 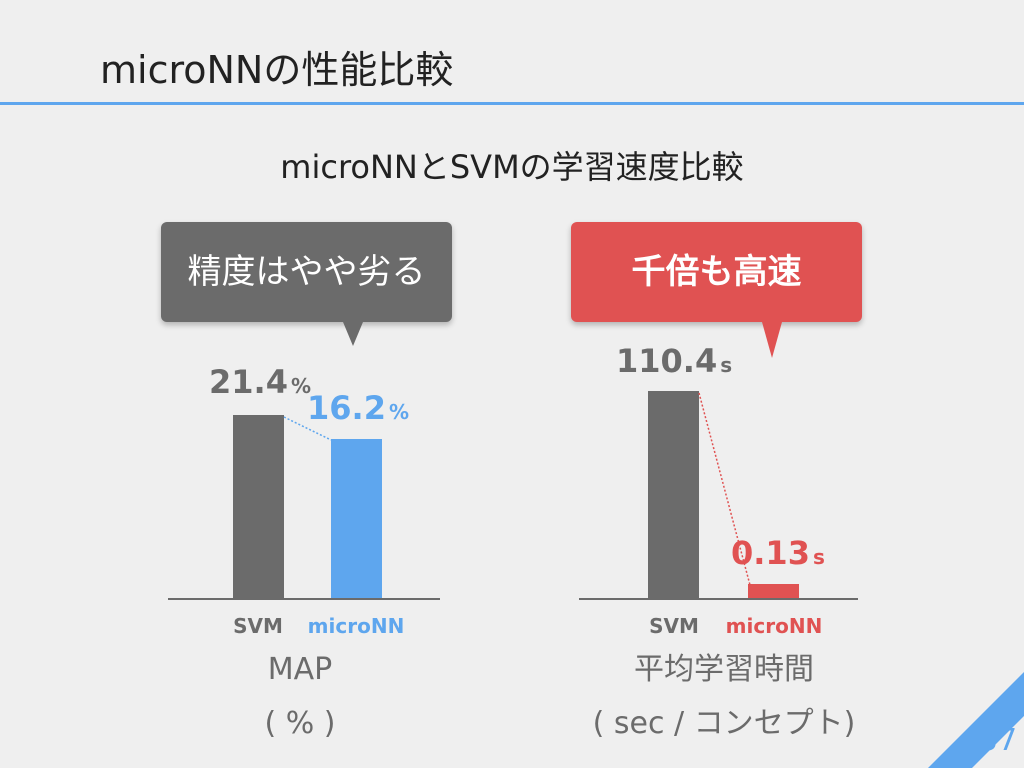 What do you see at coordinates (998, 740) in the screenshot?
I see `page-number: 37` at bounding box center [998, 740].